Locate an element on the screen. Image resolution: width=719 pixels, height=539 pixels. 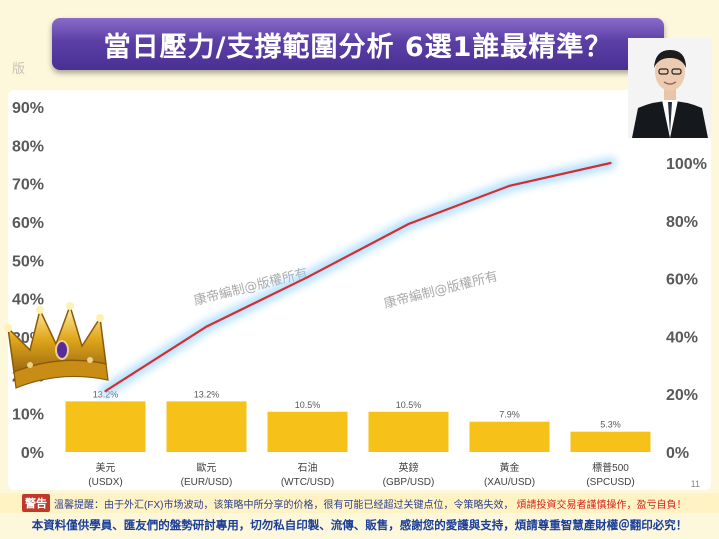
x-tick-sublabel: (EUR/USD) is located at coordinates (207, 482).